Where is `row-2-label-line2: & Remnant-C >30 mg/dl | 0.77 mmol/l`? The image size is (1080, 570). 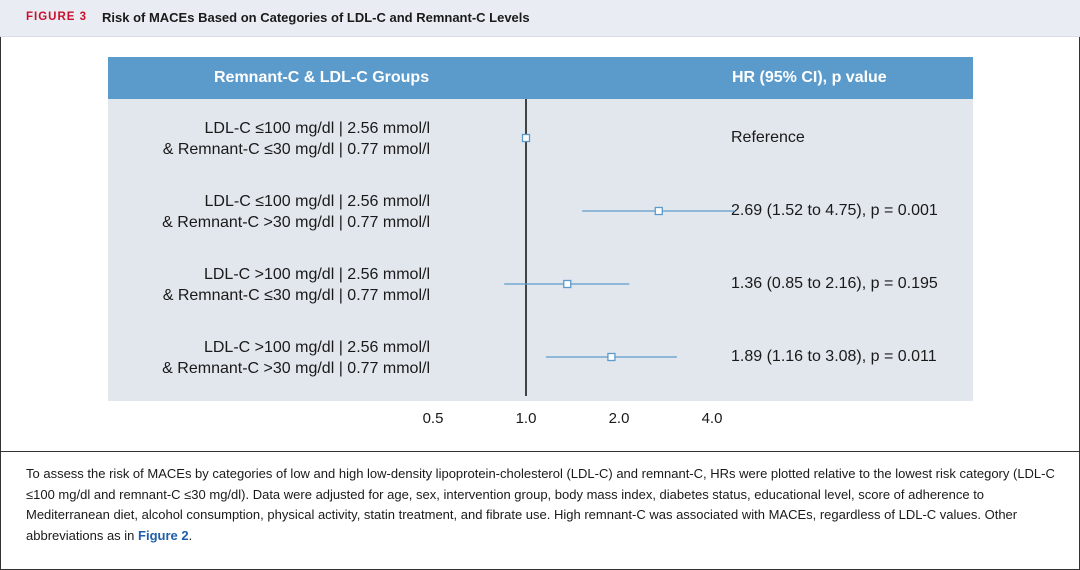 row-2-label-line2: & Remnant-C >30 mg/dl | 0.77 mmol/l is located at coordinates (296, 222).